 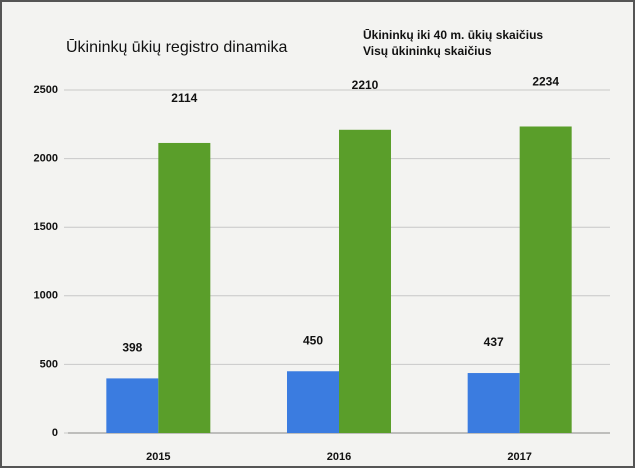 I want to click on y-tick-label: 1500, so click(x=46, y=227).